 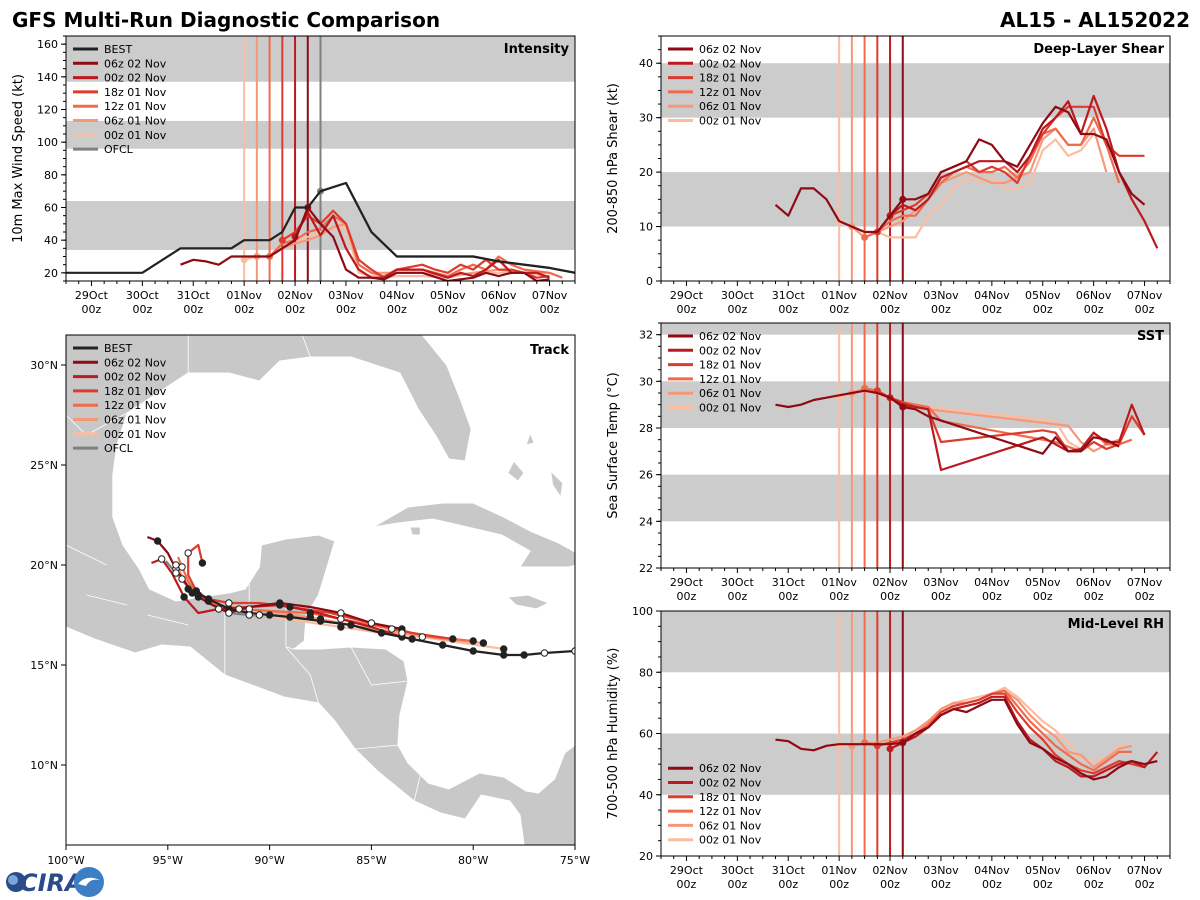 I want to click on panel-title: SST, so click(x=1150, y=336).